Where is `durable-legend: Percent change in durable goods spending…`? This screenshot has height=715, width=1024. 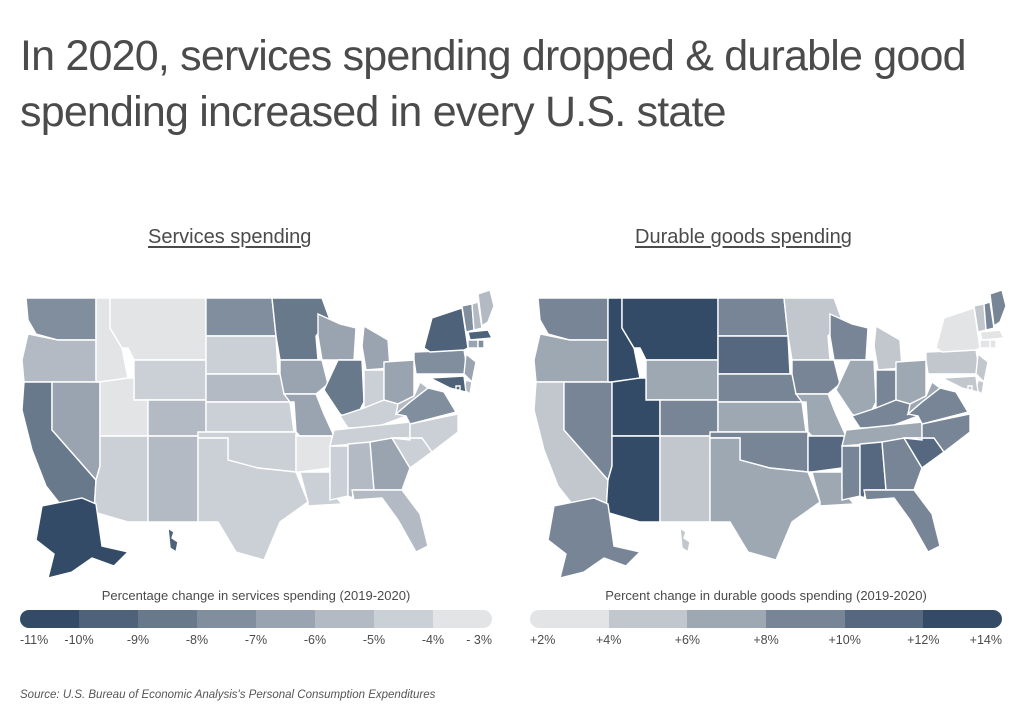
durable-legend: Percent change in durable goods spending… is located at coordinates (766, 620).